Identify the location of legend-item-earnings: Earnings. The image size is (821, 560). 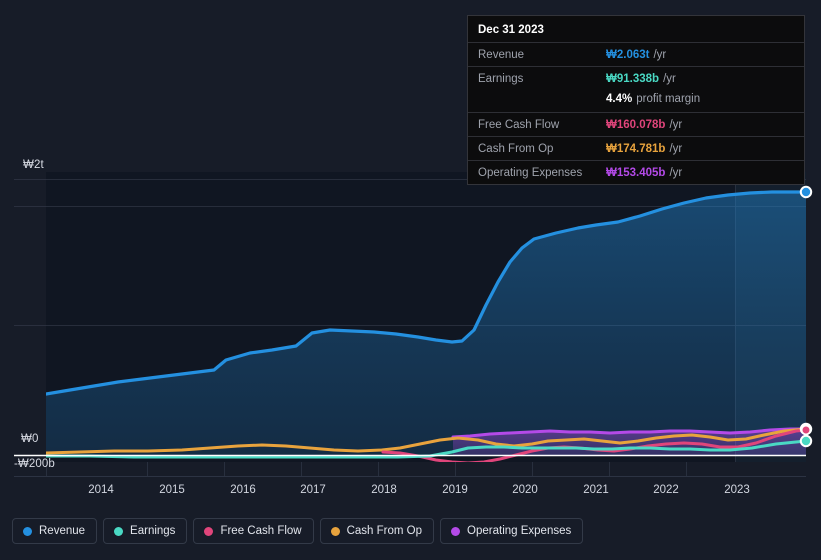
(145, 531).